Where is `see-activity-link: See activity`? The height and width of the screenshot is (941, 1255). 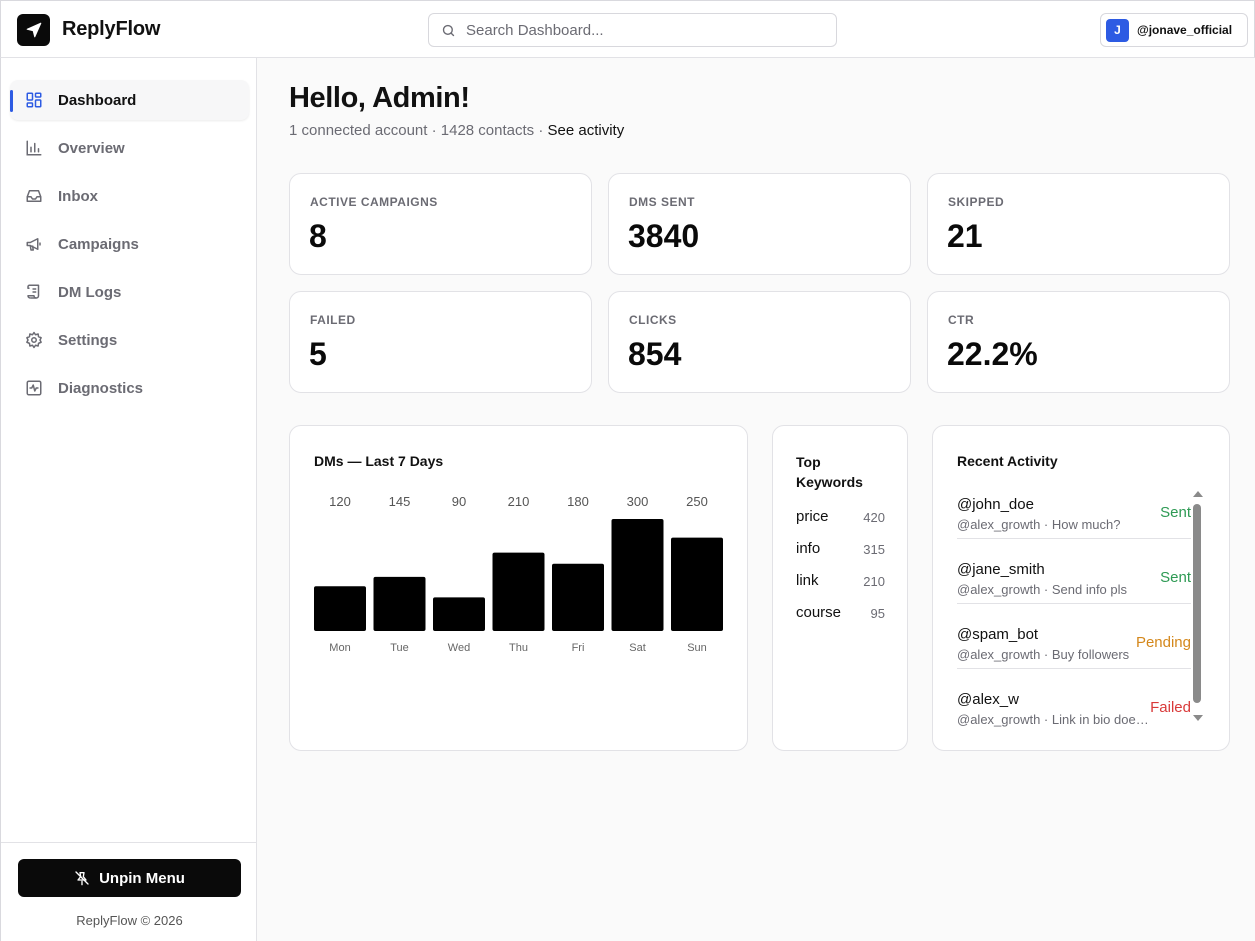 see-activity-link: See activity is located at coordinates (586, 130).